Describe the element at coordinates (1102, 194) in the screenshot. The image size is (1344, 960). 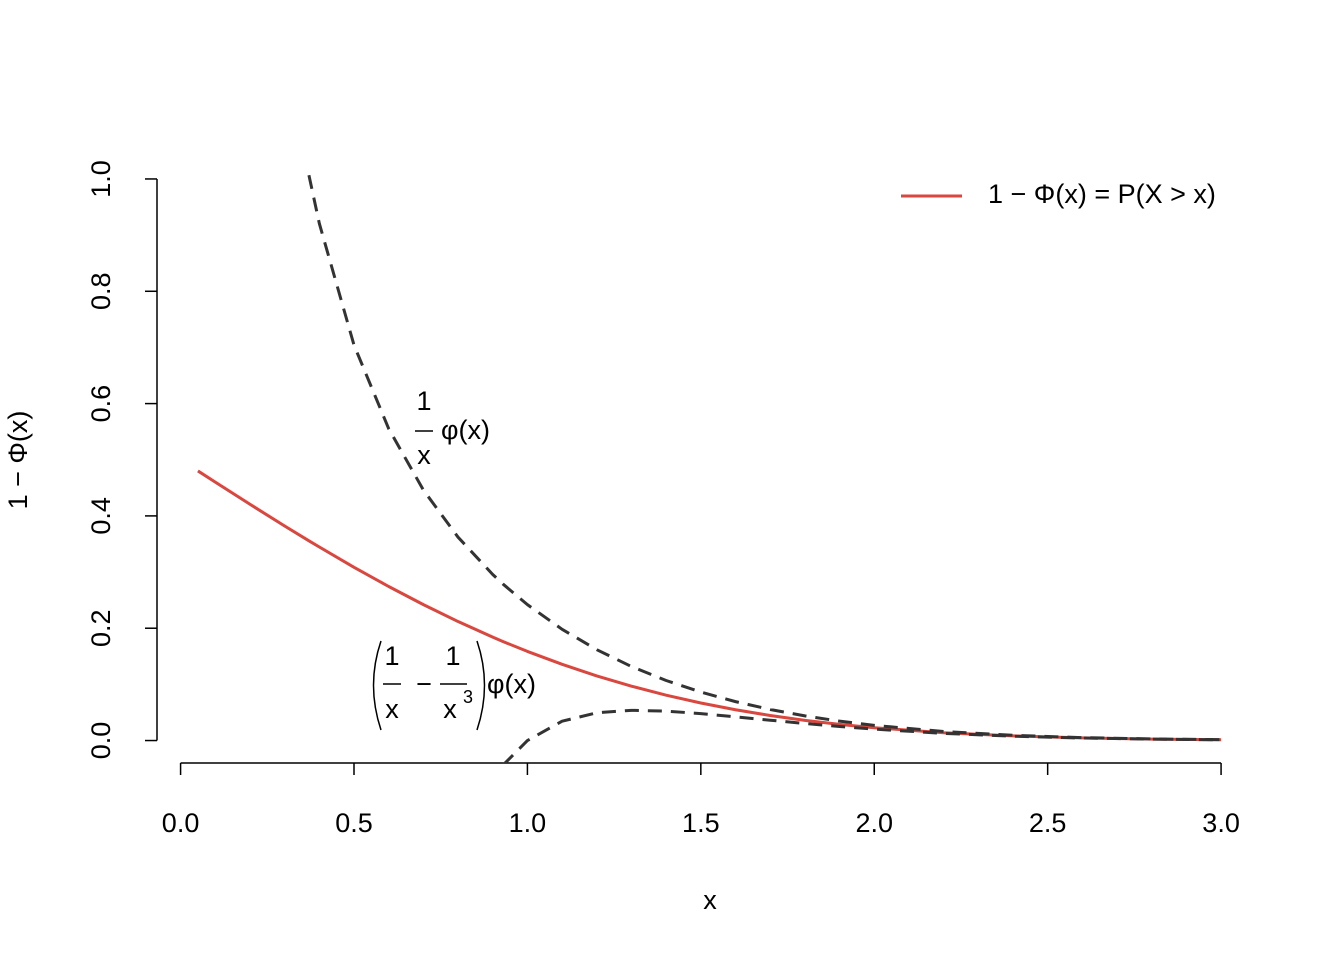
I see `legend-label: 1 − Φ(x) = P(X > x)` at that location.